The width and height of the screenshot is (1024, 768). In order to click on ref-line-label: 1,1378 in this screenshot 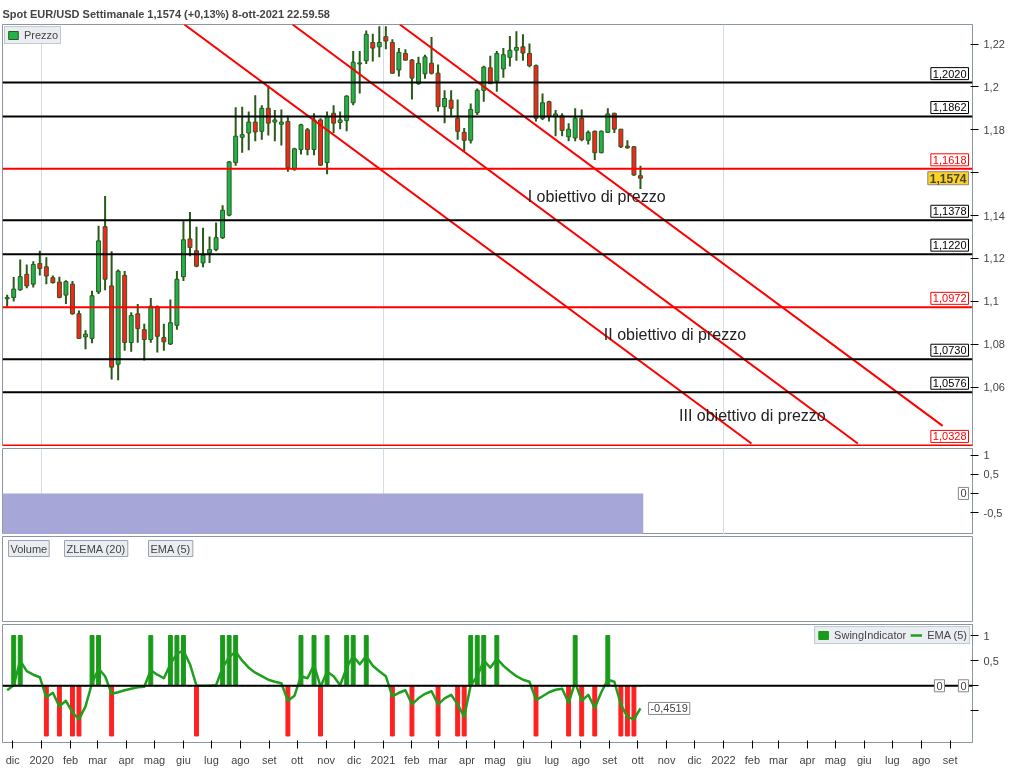, I will do `click(949, 211)`.